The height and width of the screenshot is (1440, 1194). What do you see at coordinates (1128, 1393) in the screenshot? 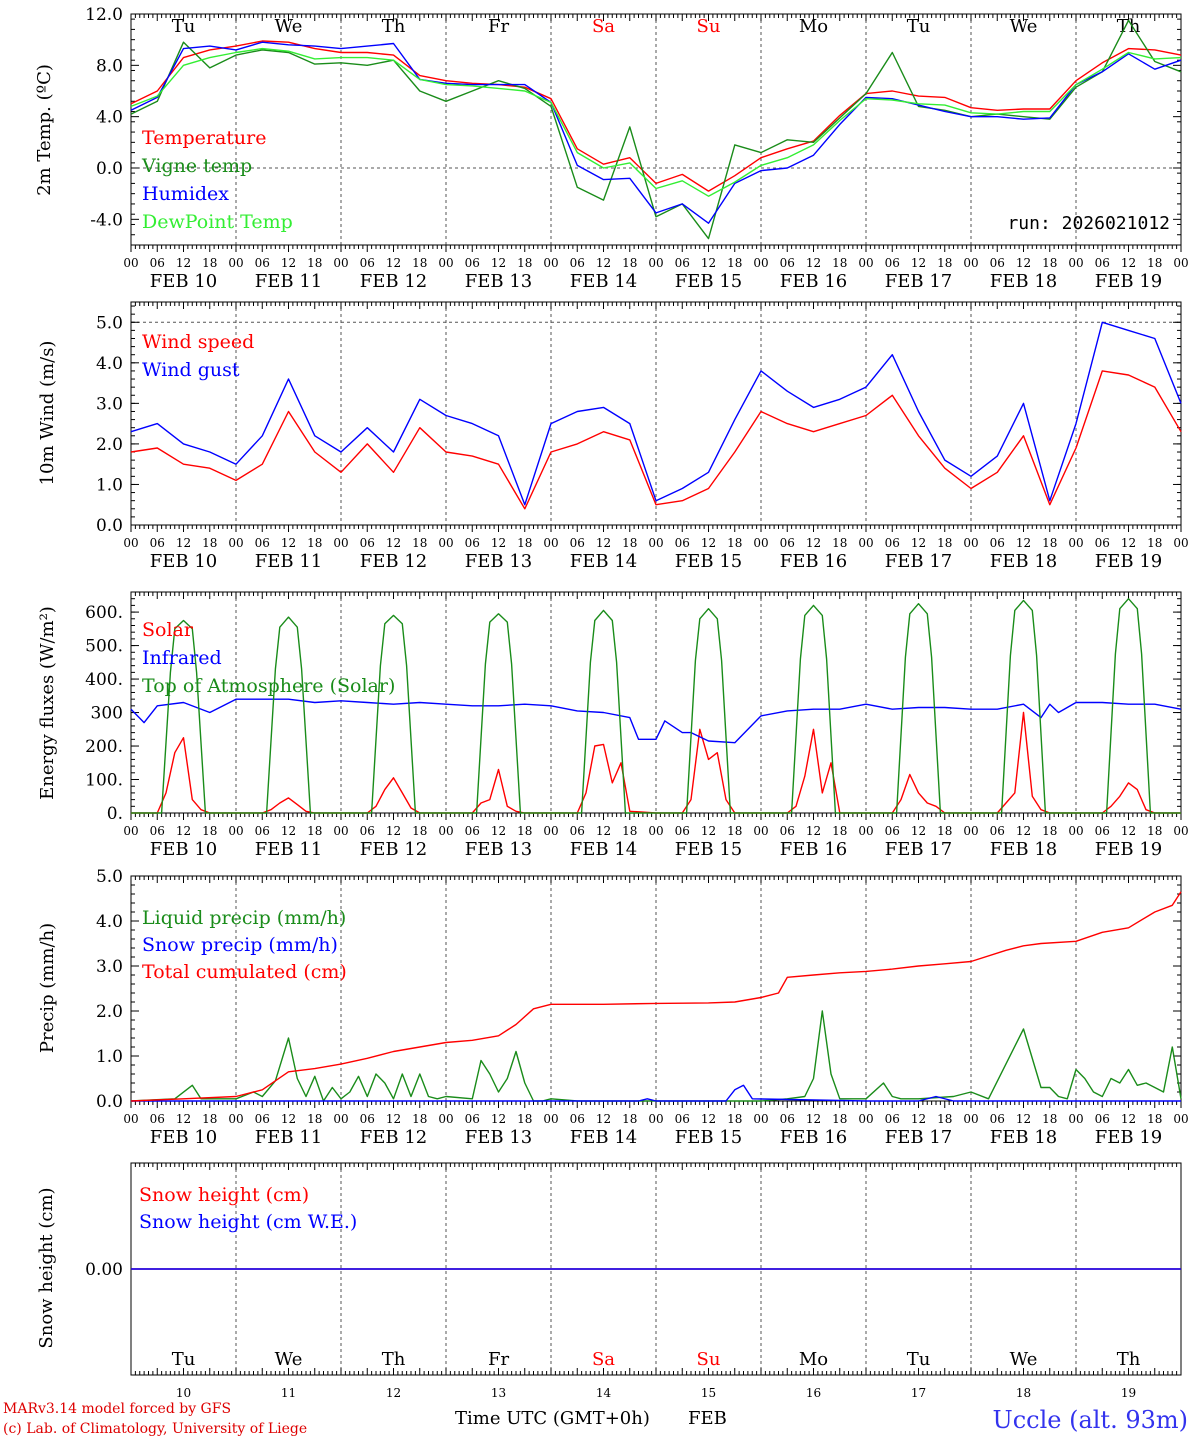
I see `day-number-label: 19` at bounding box center [1128, 1393].